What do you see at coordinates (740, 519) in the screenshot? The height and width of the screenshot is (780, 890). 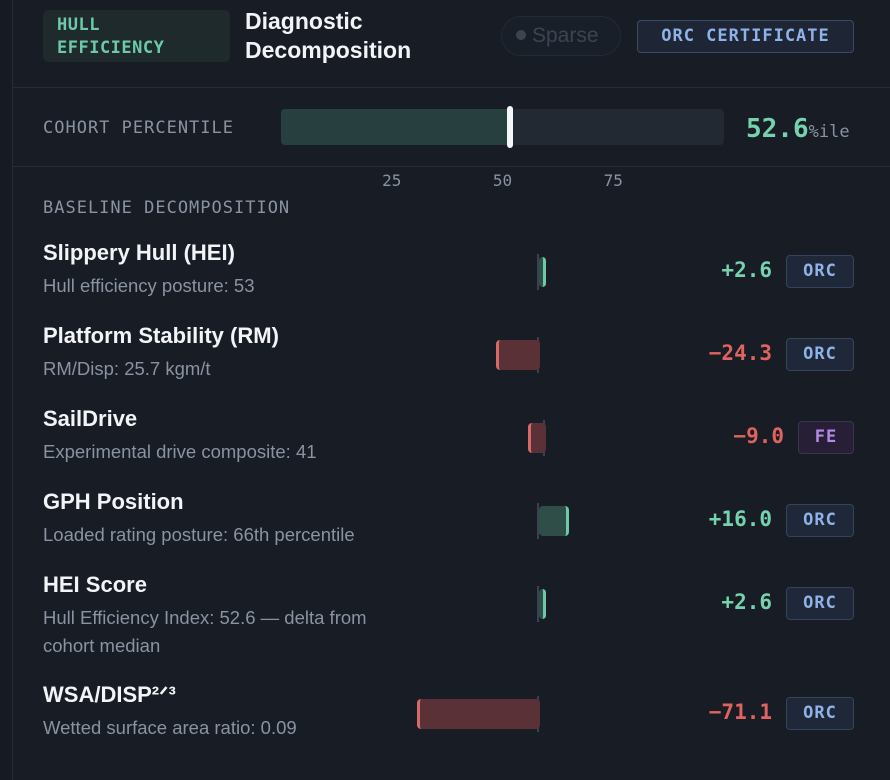 I see `contribution-value: +16.0` at bounding box center [740, 519].